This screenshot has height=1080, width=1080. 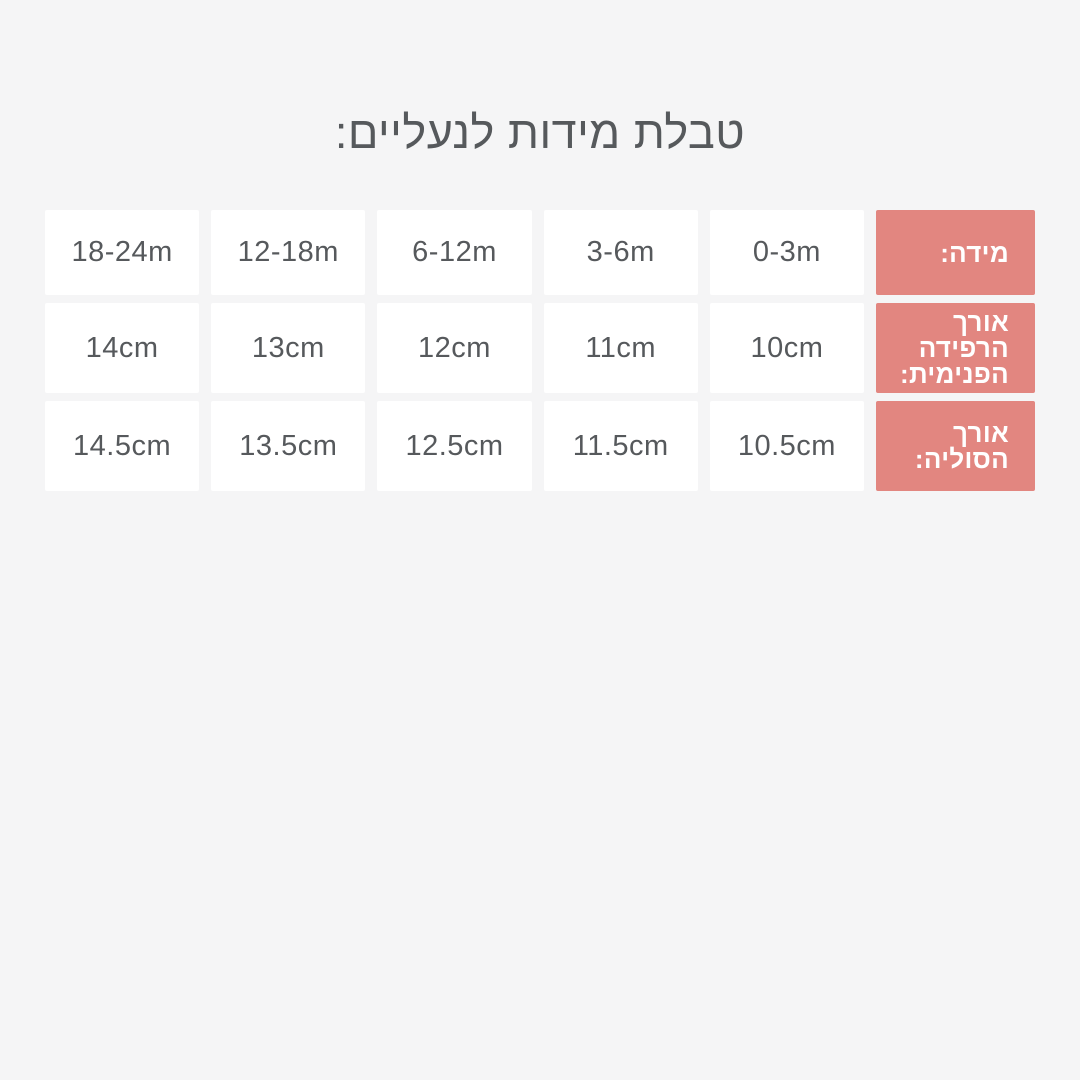 What do you see at coordinates (620, 253) in the screenshot?
I see `size-cell: 3-6m` at bounding box center [620, 253].